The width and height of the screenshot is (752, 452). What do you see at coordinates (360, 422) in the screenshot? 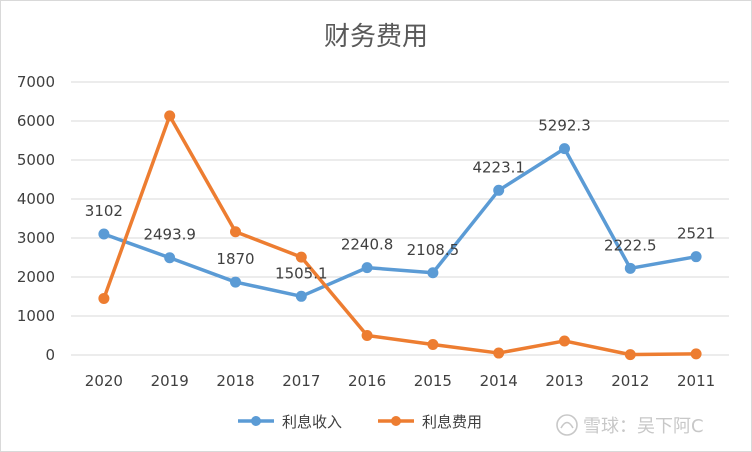
I see `legend: 利息收入 利息费用` at bounding box center [360, 422].